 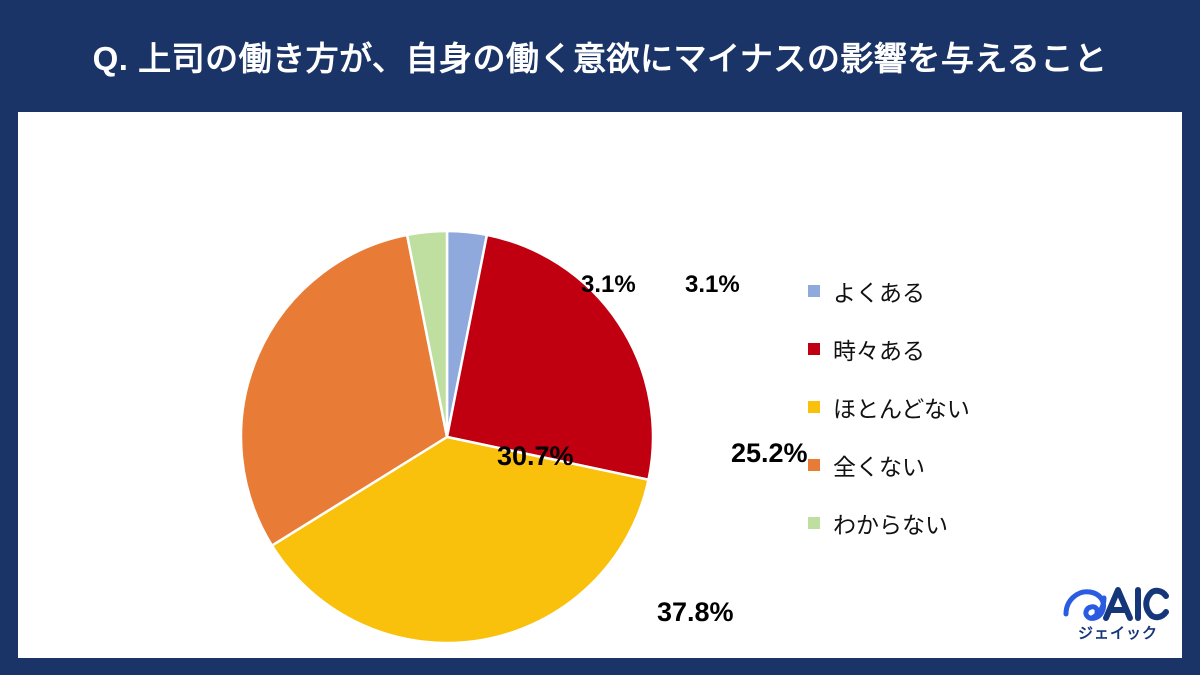 What do you see at coordinates (1116, 604) in the screenshot?
I see `jaic-logo-icon` at bounding box center [1116, 604].